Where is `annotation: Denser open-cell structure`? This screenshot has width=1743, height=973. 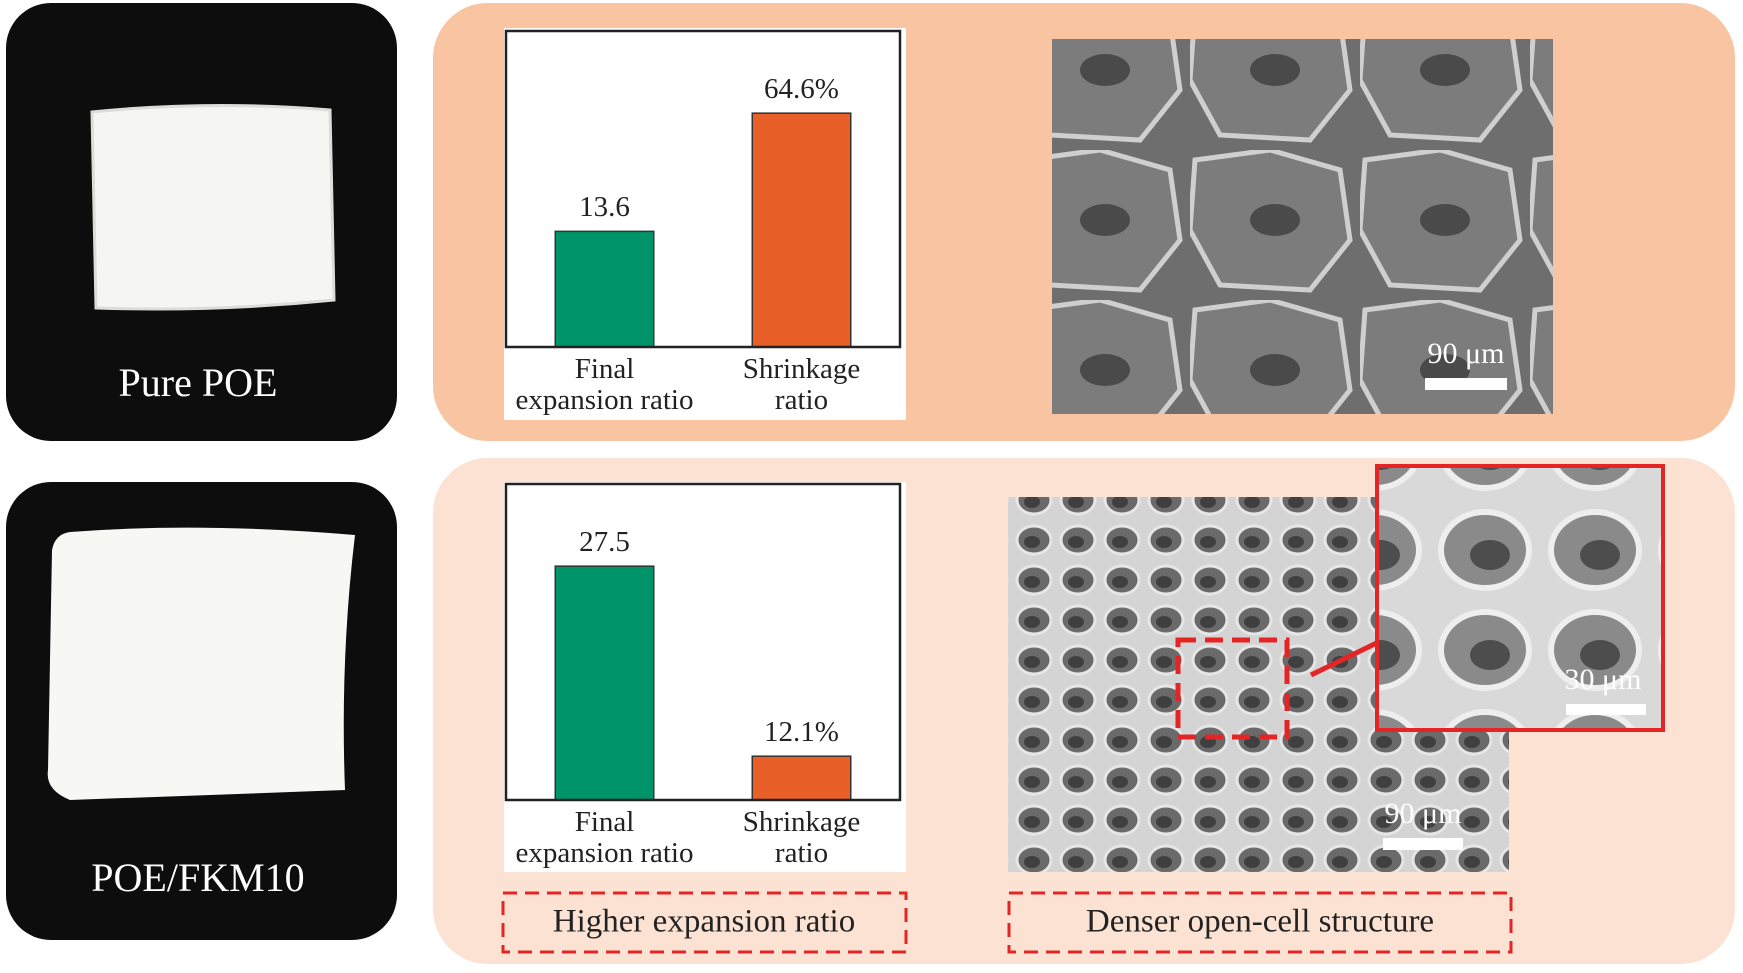
annotation: Denser open-cell structure is located at coordinates (1260, 922).